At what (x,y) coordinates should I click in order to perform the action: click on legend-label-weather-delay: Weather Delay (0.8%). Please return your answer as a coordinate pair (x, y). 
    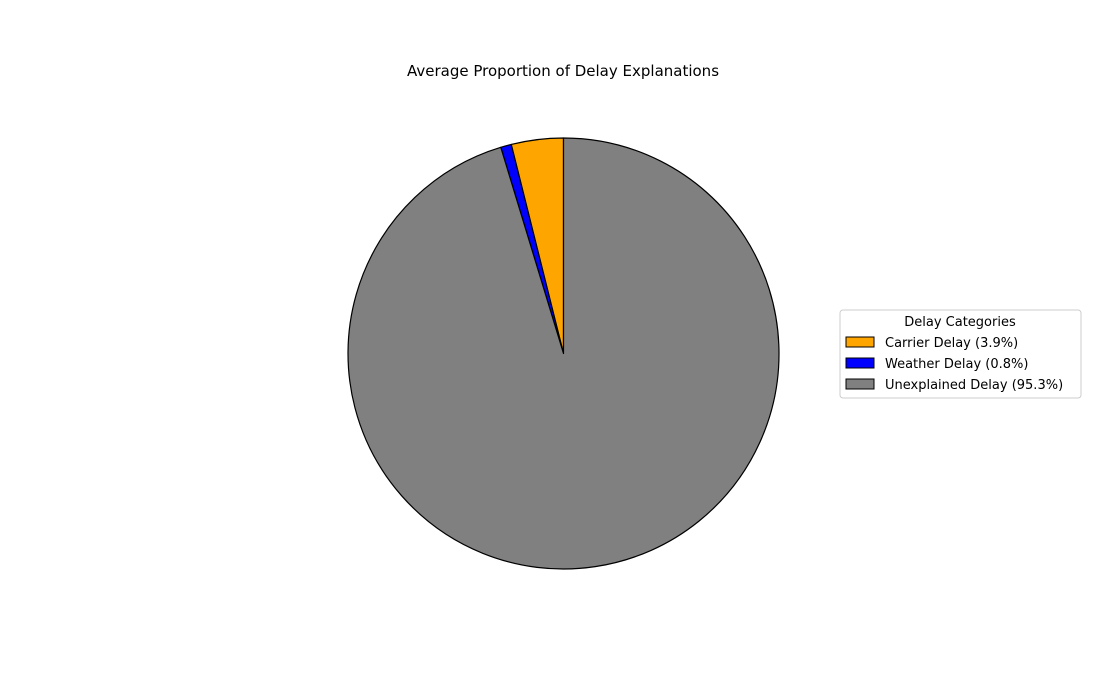
    Looking at the image, I should click on (956, 364).